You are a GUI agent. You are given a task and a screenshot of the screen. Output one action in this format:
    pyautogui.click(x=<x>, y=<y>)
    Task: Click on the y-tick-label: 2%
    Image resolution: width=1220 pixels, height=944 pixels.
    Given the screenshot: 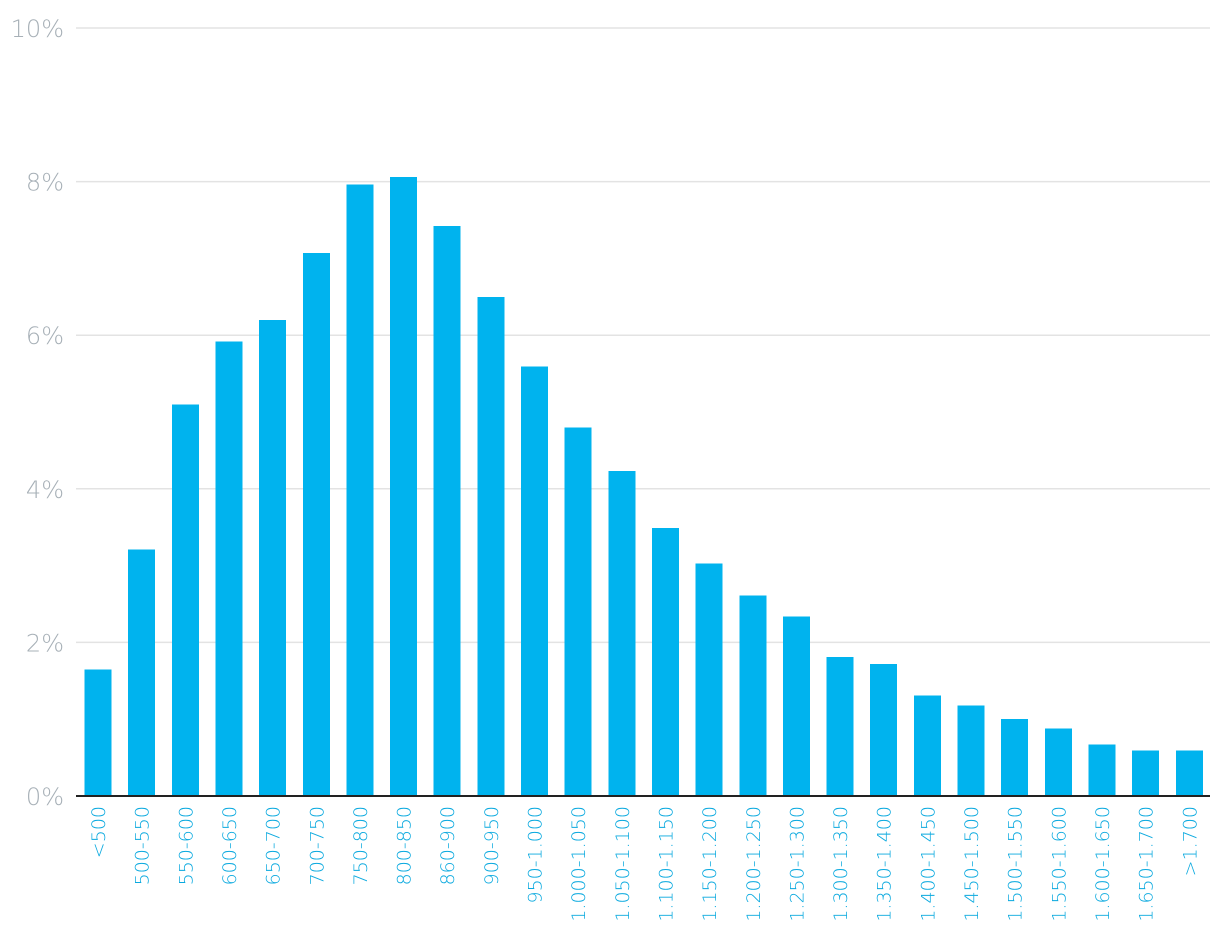 What is the action you would take?
    pyautogui.click(x=45, y=643)
    